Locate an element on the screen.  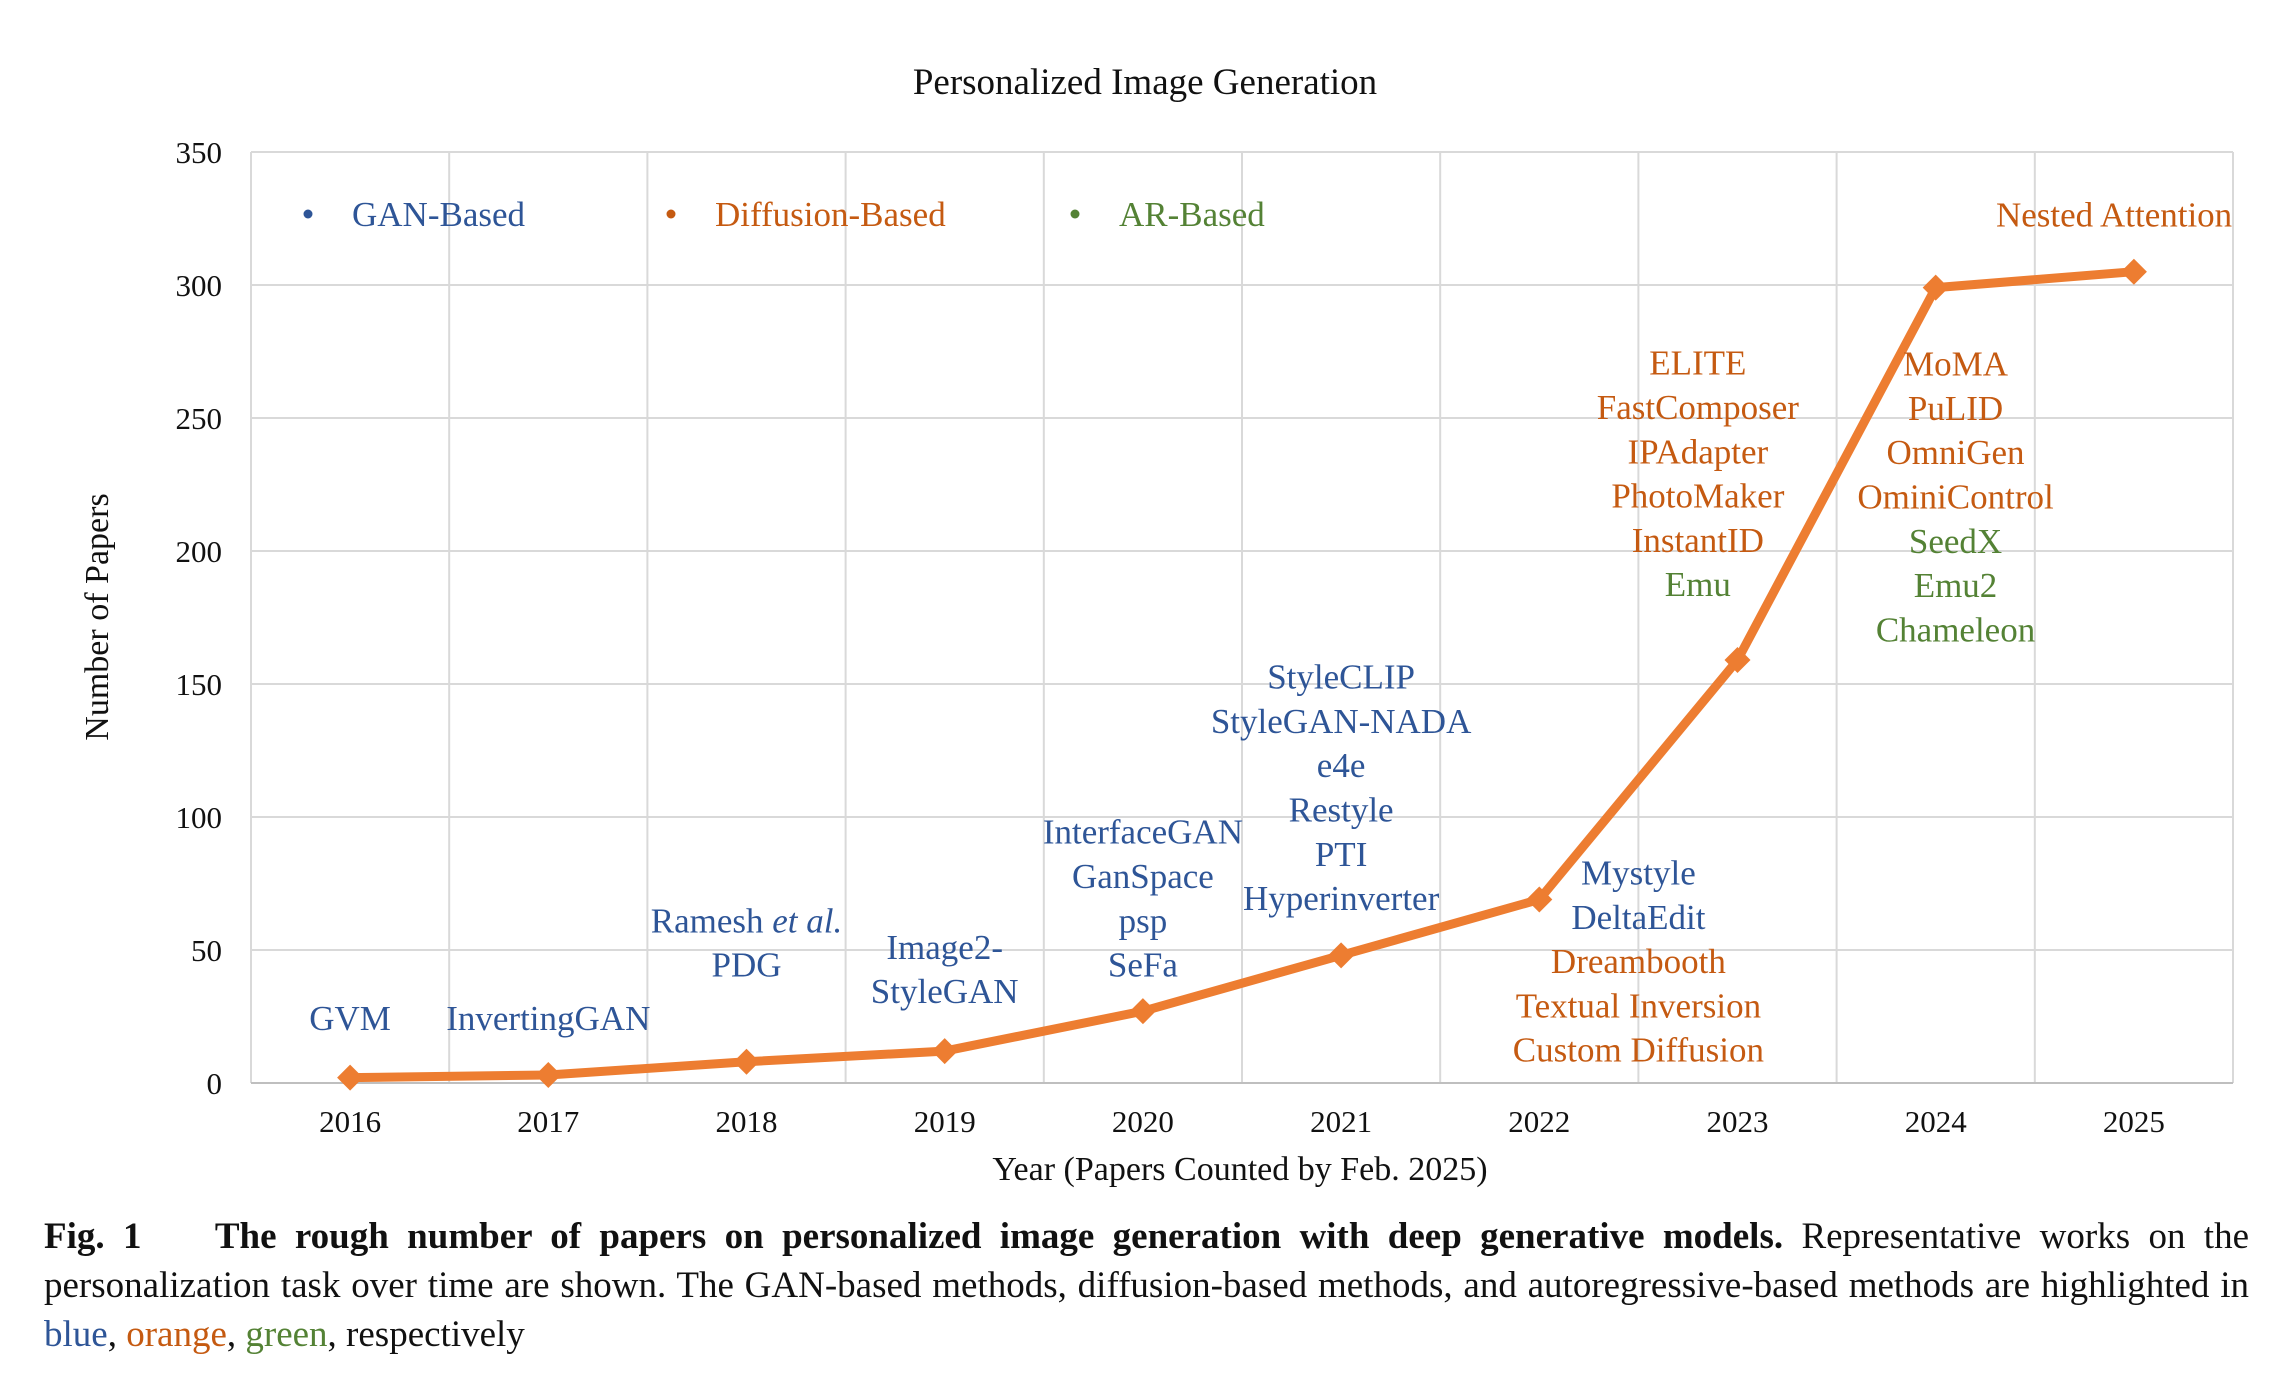
y-tick-label: 100 is located at coordinates (199, 817).